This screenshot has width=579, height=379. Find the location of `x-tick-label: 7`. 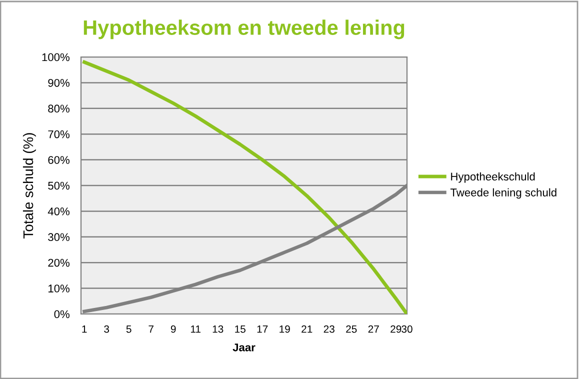

x-tick-label: 7 is located at coordinates (151, 329).